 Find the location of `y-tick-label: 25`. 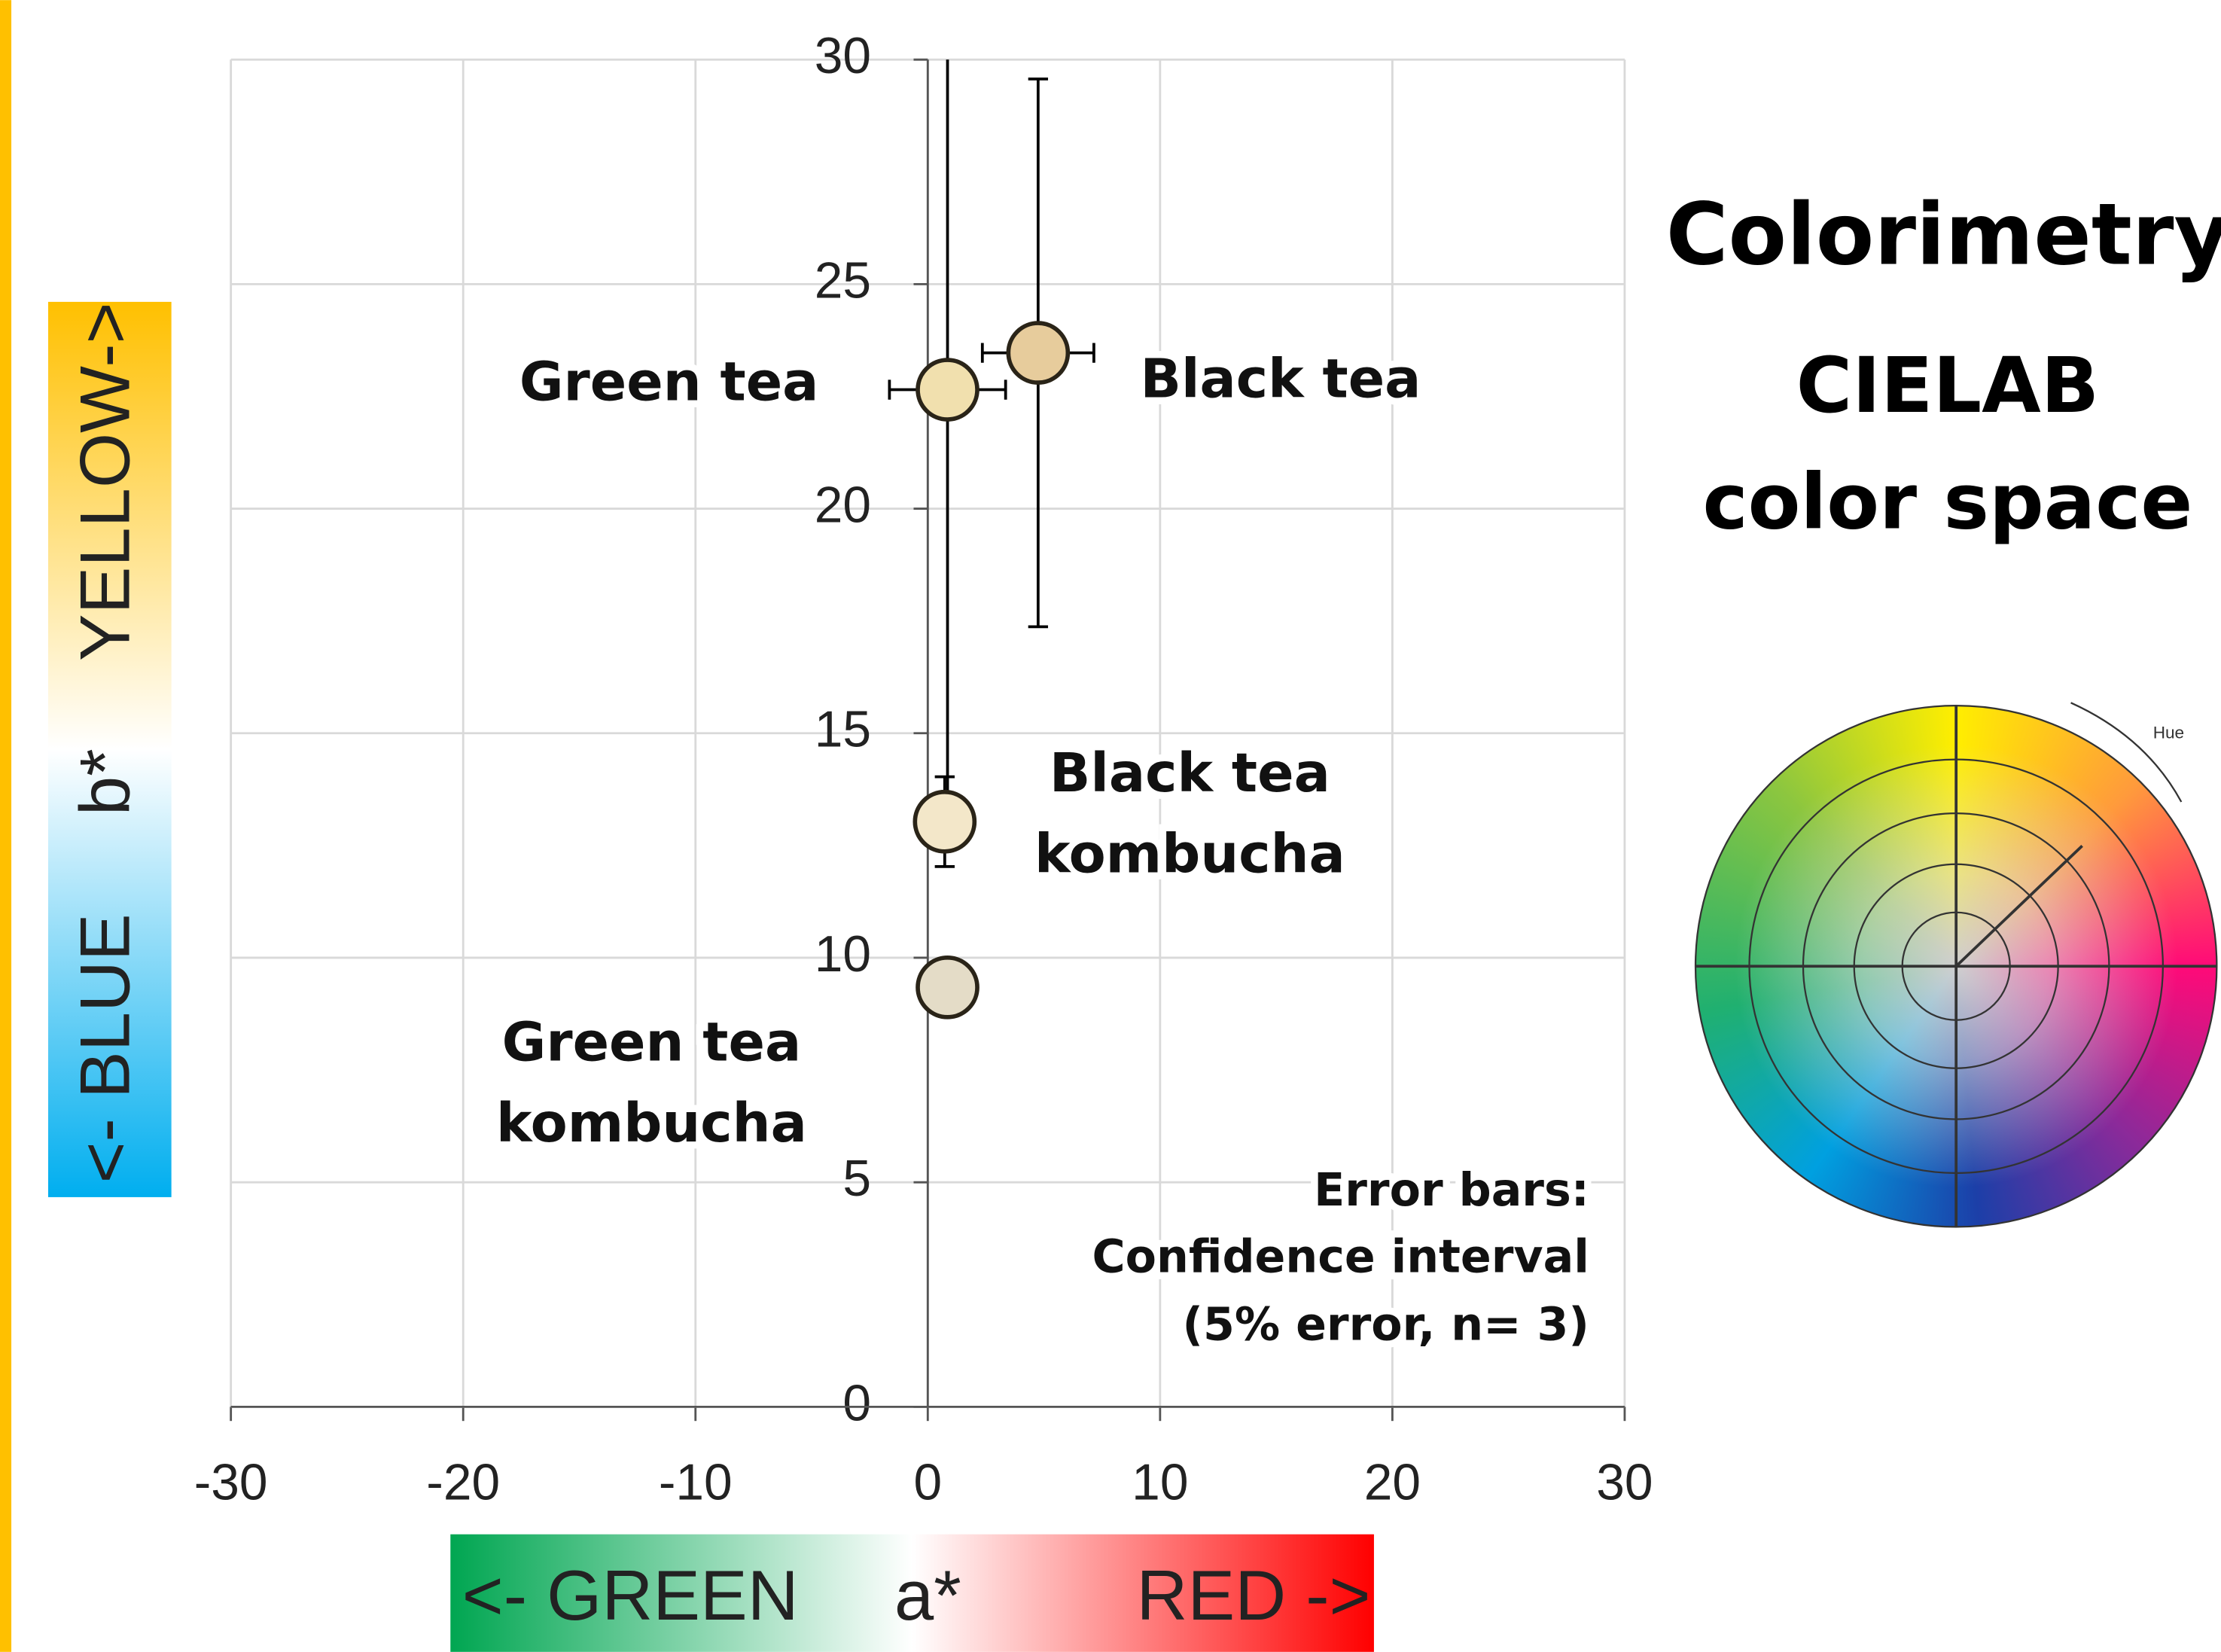

y-tick-label: 25 is located at coordinates (843, 280).